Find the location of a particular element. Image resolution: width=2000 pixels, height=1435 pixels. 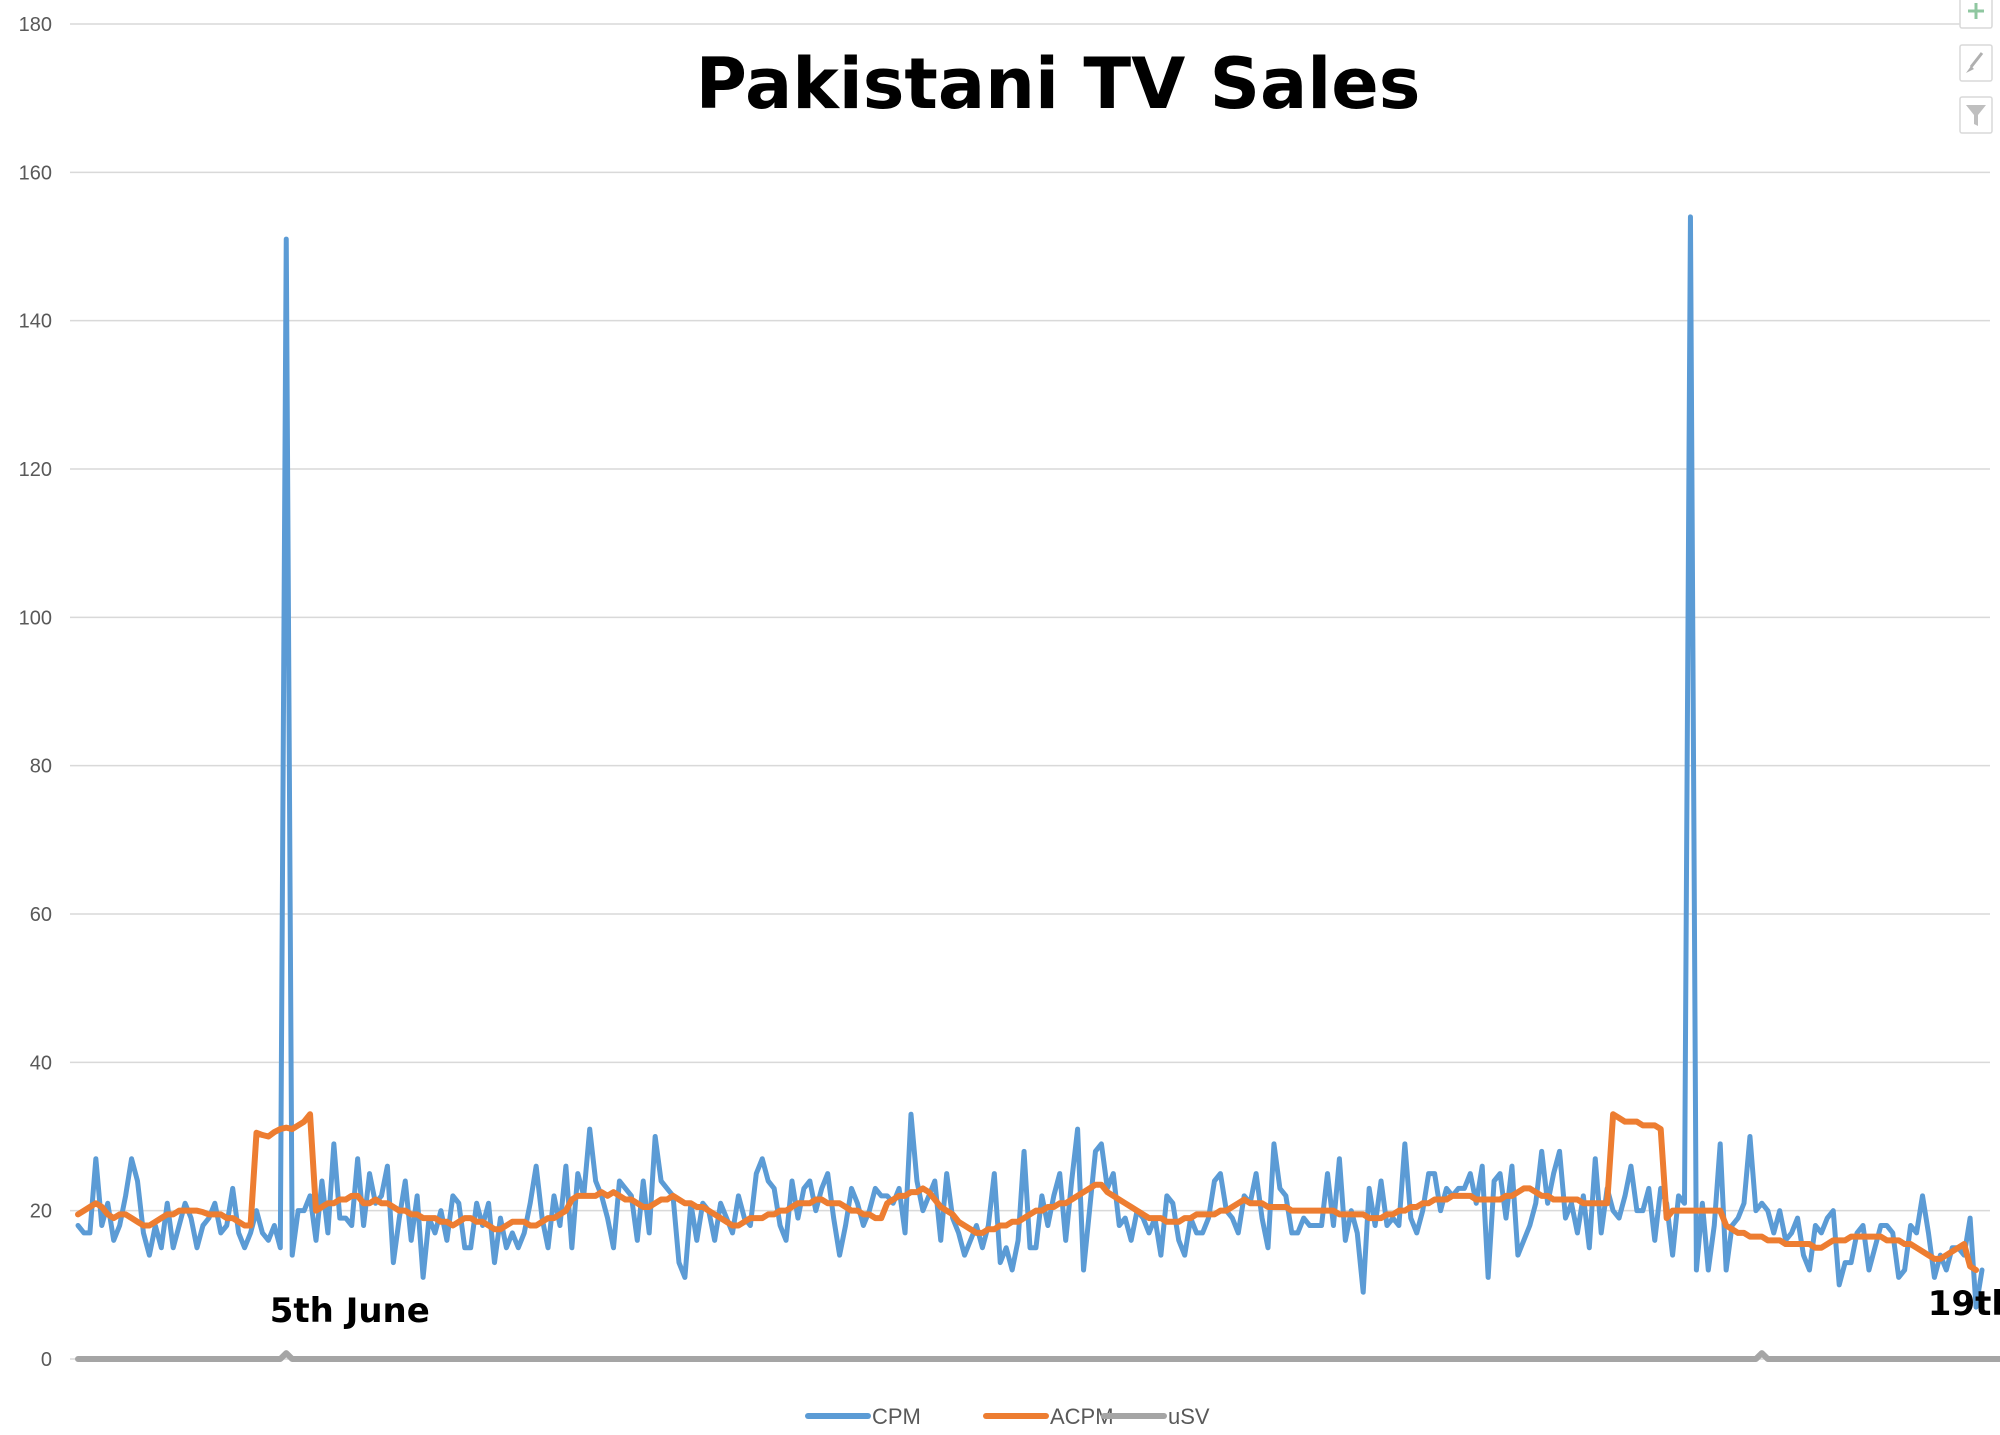

chart-elements-button is located at coordinates (1976, 14).